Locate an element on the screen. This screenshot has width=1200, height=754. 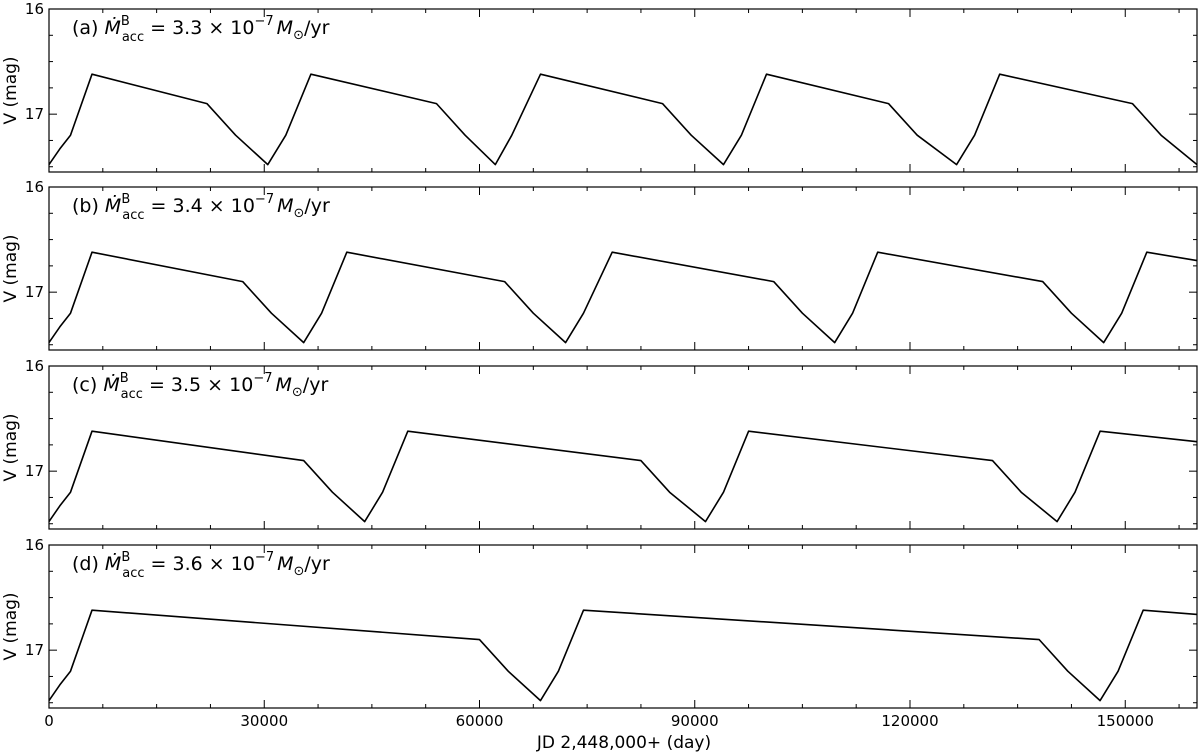
series-line-d is located at coordinates (623, 655).